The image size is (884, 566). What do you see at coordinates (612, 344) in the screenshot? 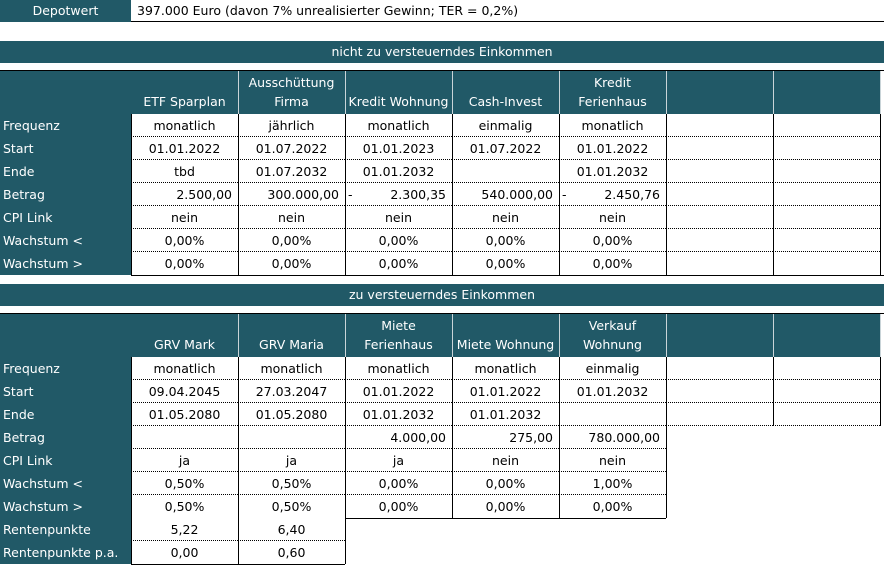
I see `header-line2: Wohnung` at bounding box center [612, 344].